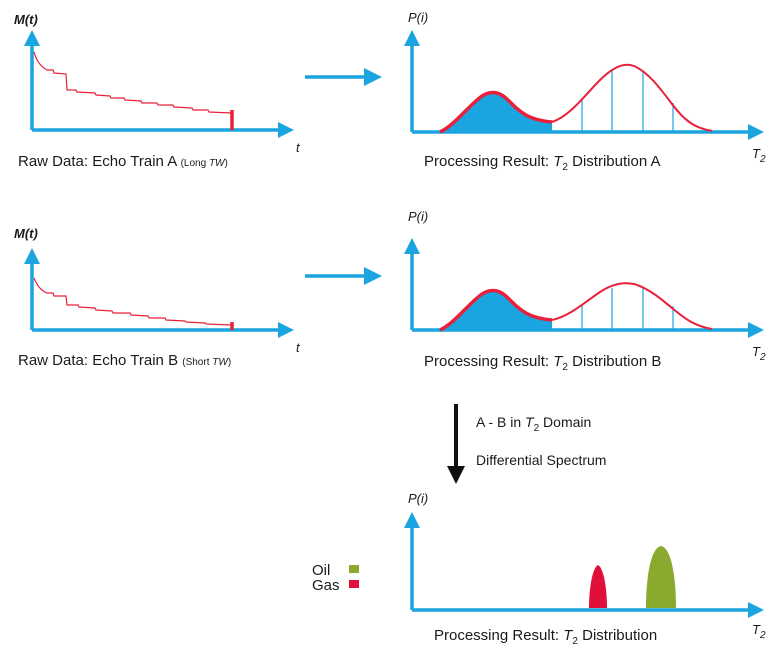 This screenshot has width=780, height=647. What do you see at coordinates (418, 498) in the screenshot?
I see `diff-y-axis-label: P(i)` at bounding box center [418, 498].